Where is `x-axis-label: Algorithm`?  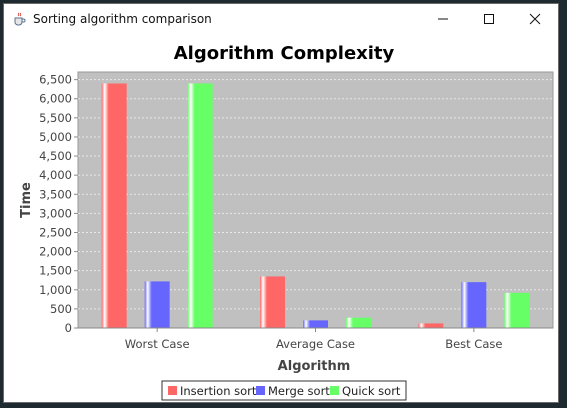
x-axis-label: Algorithm is located at coordinates (314, 366).